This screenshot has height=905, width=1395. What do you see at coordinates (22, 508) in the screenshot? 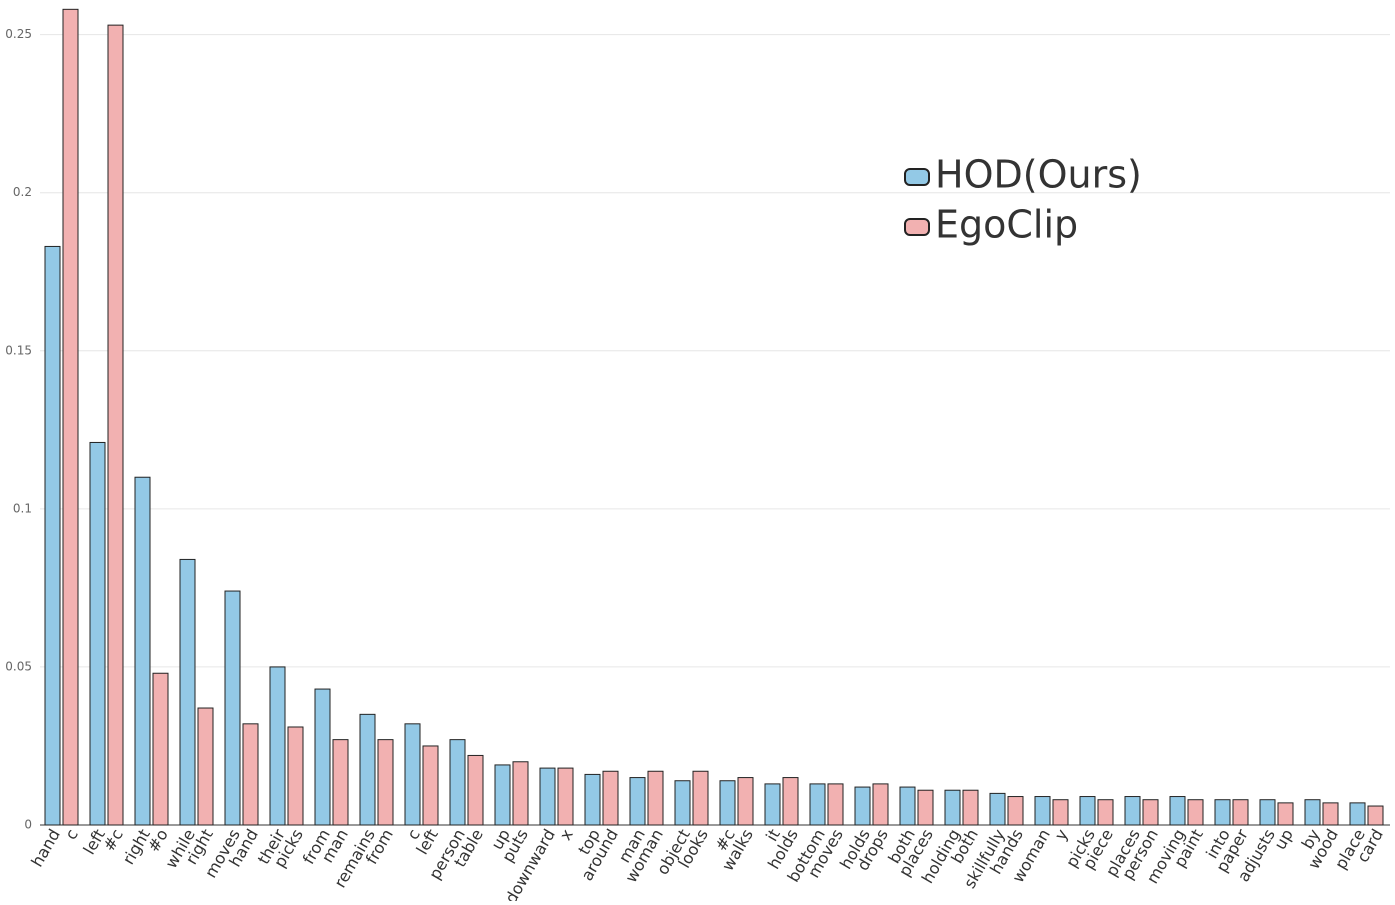
I see `y-tick-label: 0.1` at bounding box center [22, 508].